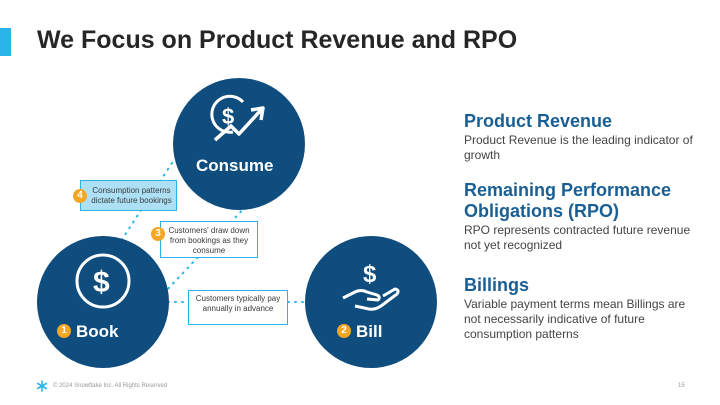 This screenshot has width=720, height=405. Describe the element at coordinates (64, 330) in the screenshot. I see `book-step-badge: 1` at that location.